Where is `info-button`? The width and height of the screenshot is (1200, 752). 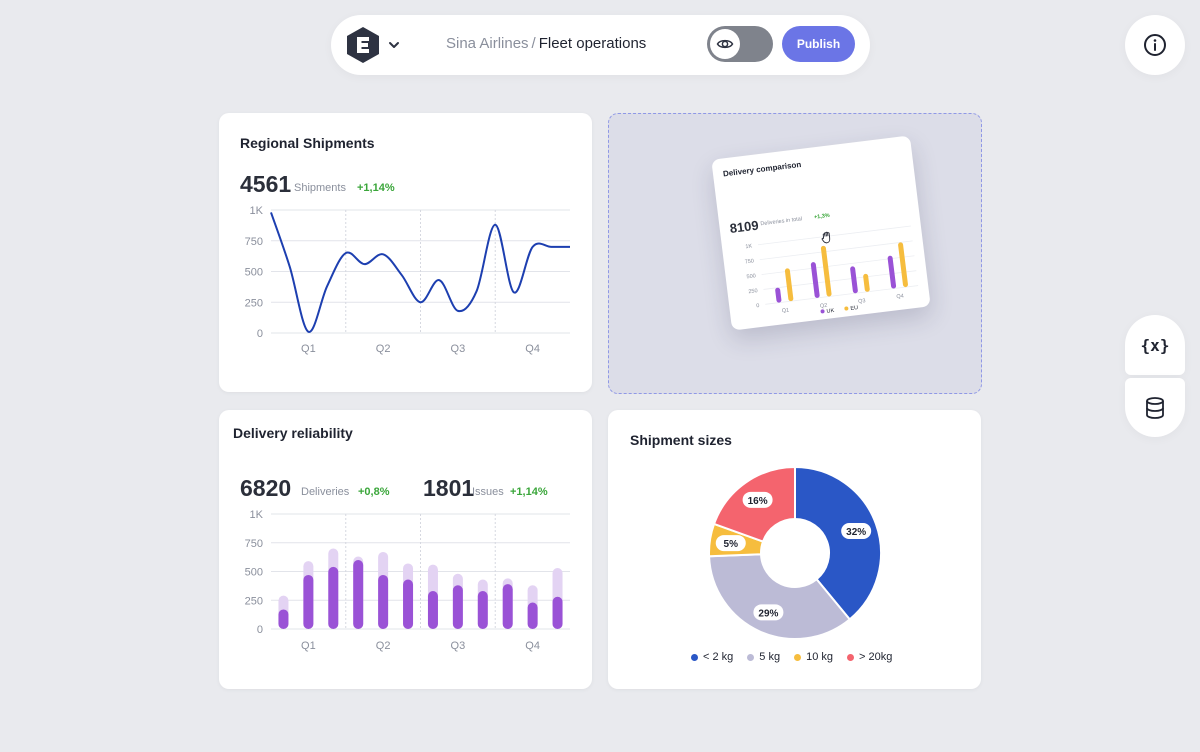 info-button is located at coordinates (1155, 45).